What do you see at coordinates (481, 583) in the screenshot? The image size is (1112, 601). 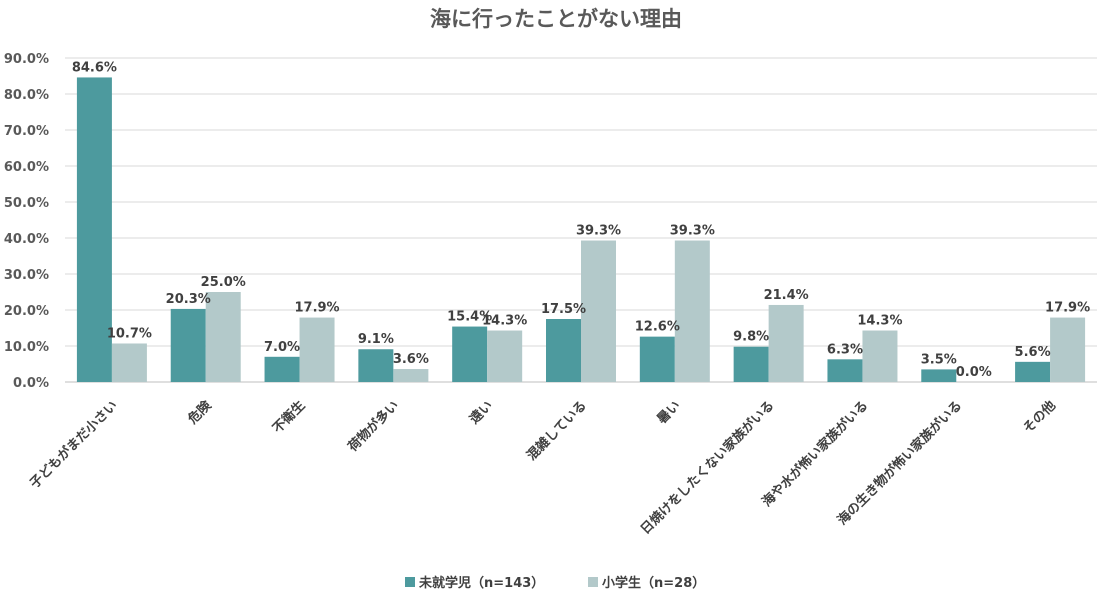 I see `legend-label: 未就学児（n=143）` at bounding box center [481, 583].